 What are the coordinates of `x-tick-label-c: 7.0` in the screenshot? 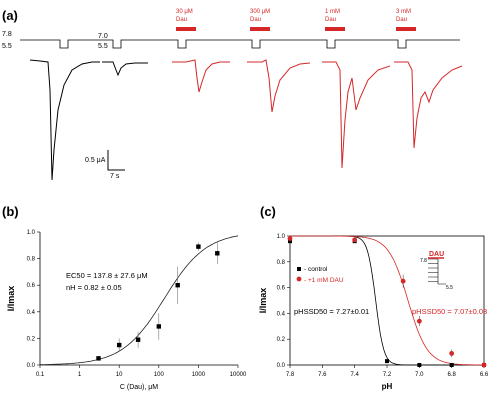 It's located at (419, 375).